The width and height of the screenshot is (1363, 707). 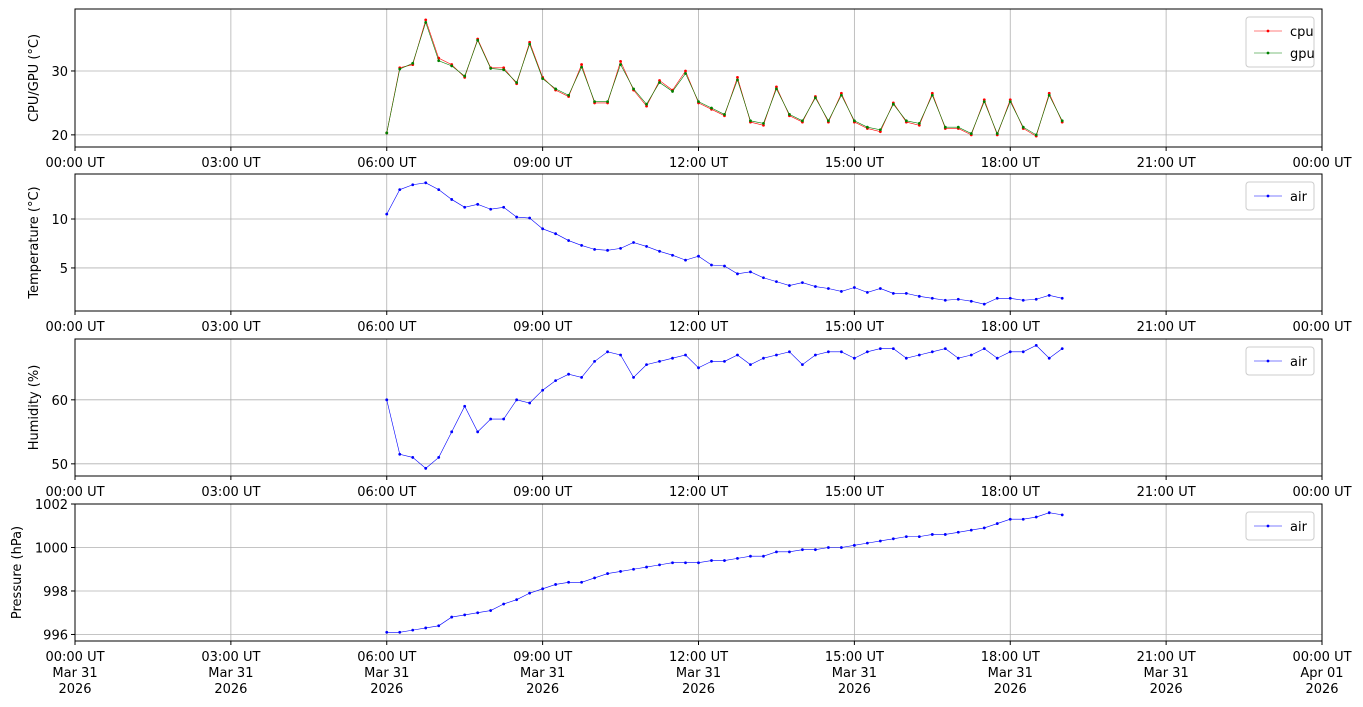 What do you see at coordinates (1321, 673) in the screenshot?
I see `x-tick-label: 00:00 UT Apr 01 2026` at bounding box center [1321, 673].